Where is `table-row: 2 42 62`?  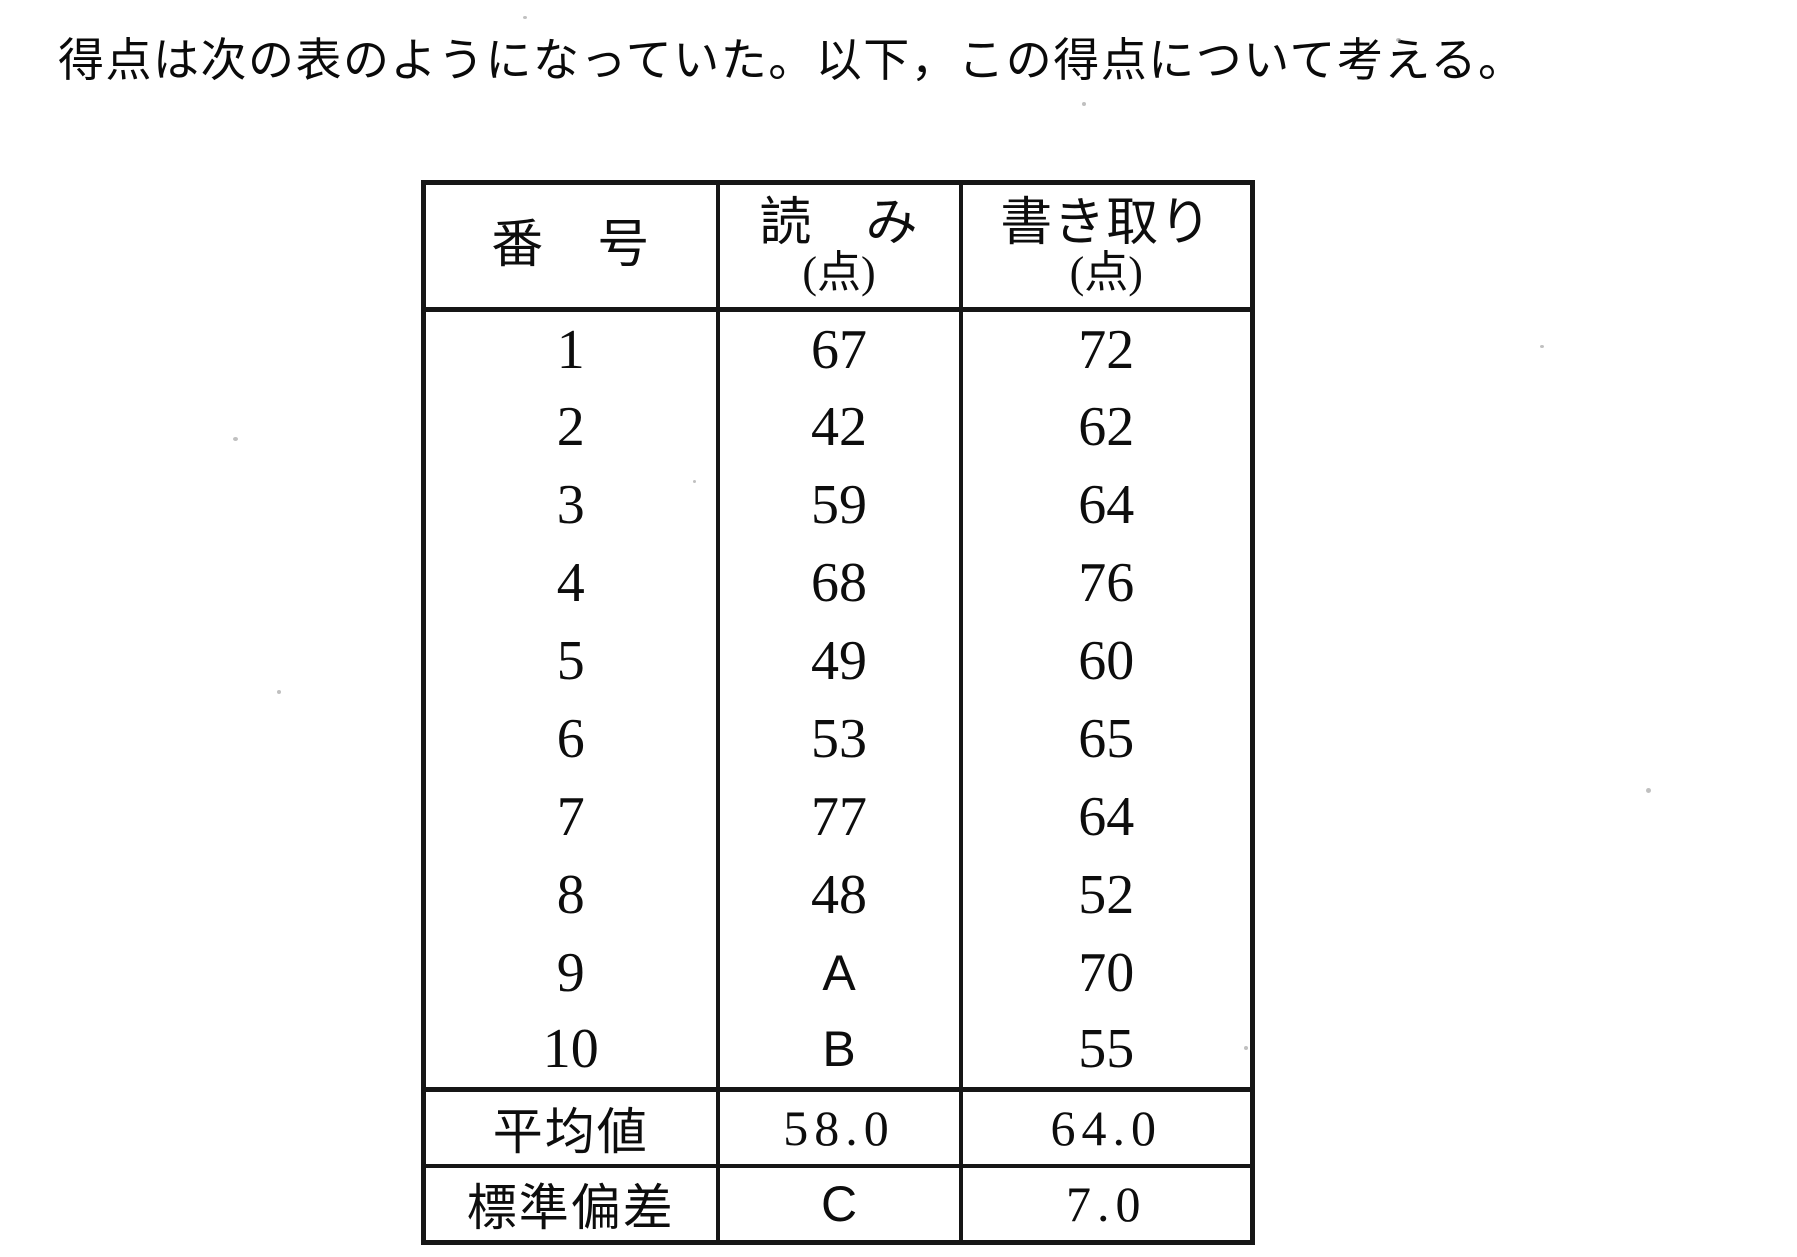
table-row: 2 42 62 is located at coordinates (837, 426).